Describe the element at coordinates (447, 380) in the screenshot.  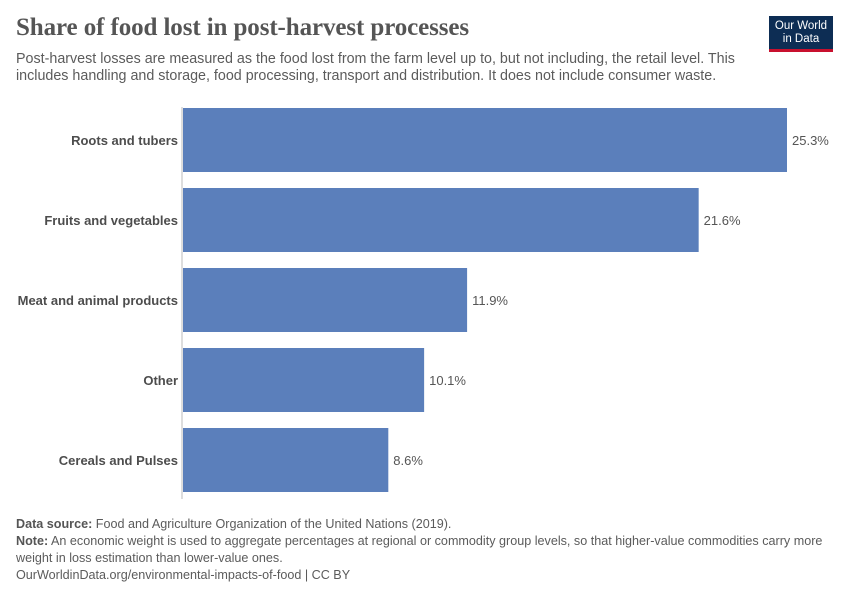
I see `value-label: 10.1%` at that location.